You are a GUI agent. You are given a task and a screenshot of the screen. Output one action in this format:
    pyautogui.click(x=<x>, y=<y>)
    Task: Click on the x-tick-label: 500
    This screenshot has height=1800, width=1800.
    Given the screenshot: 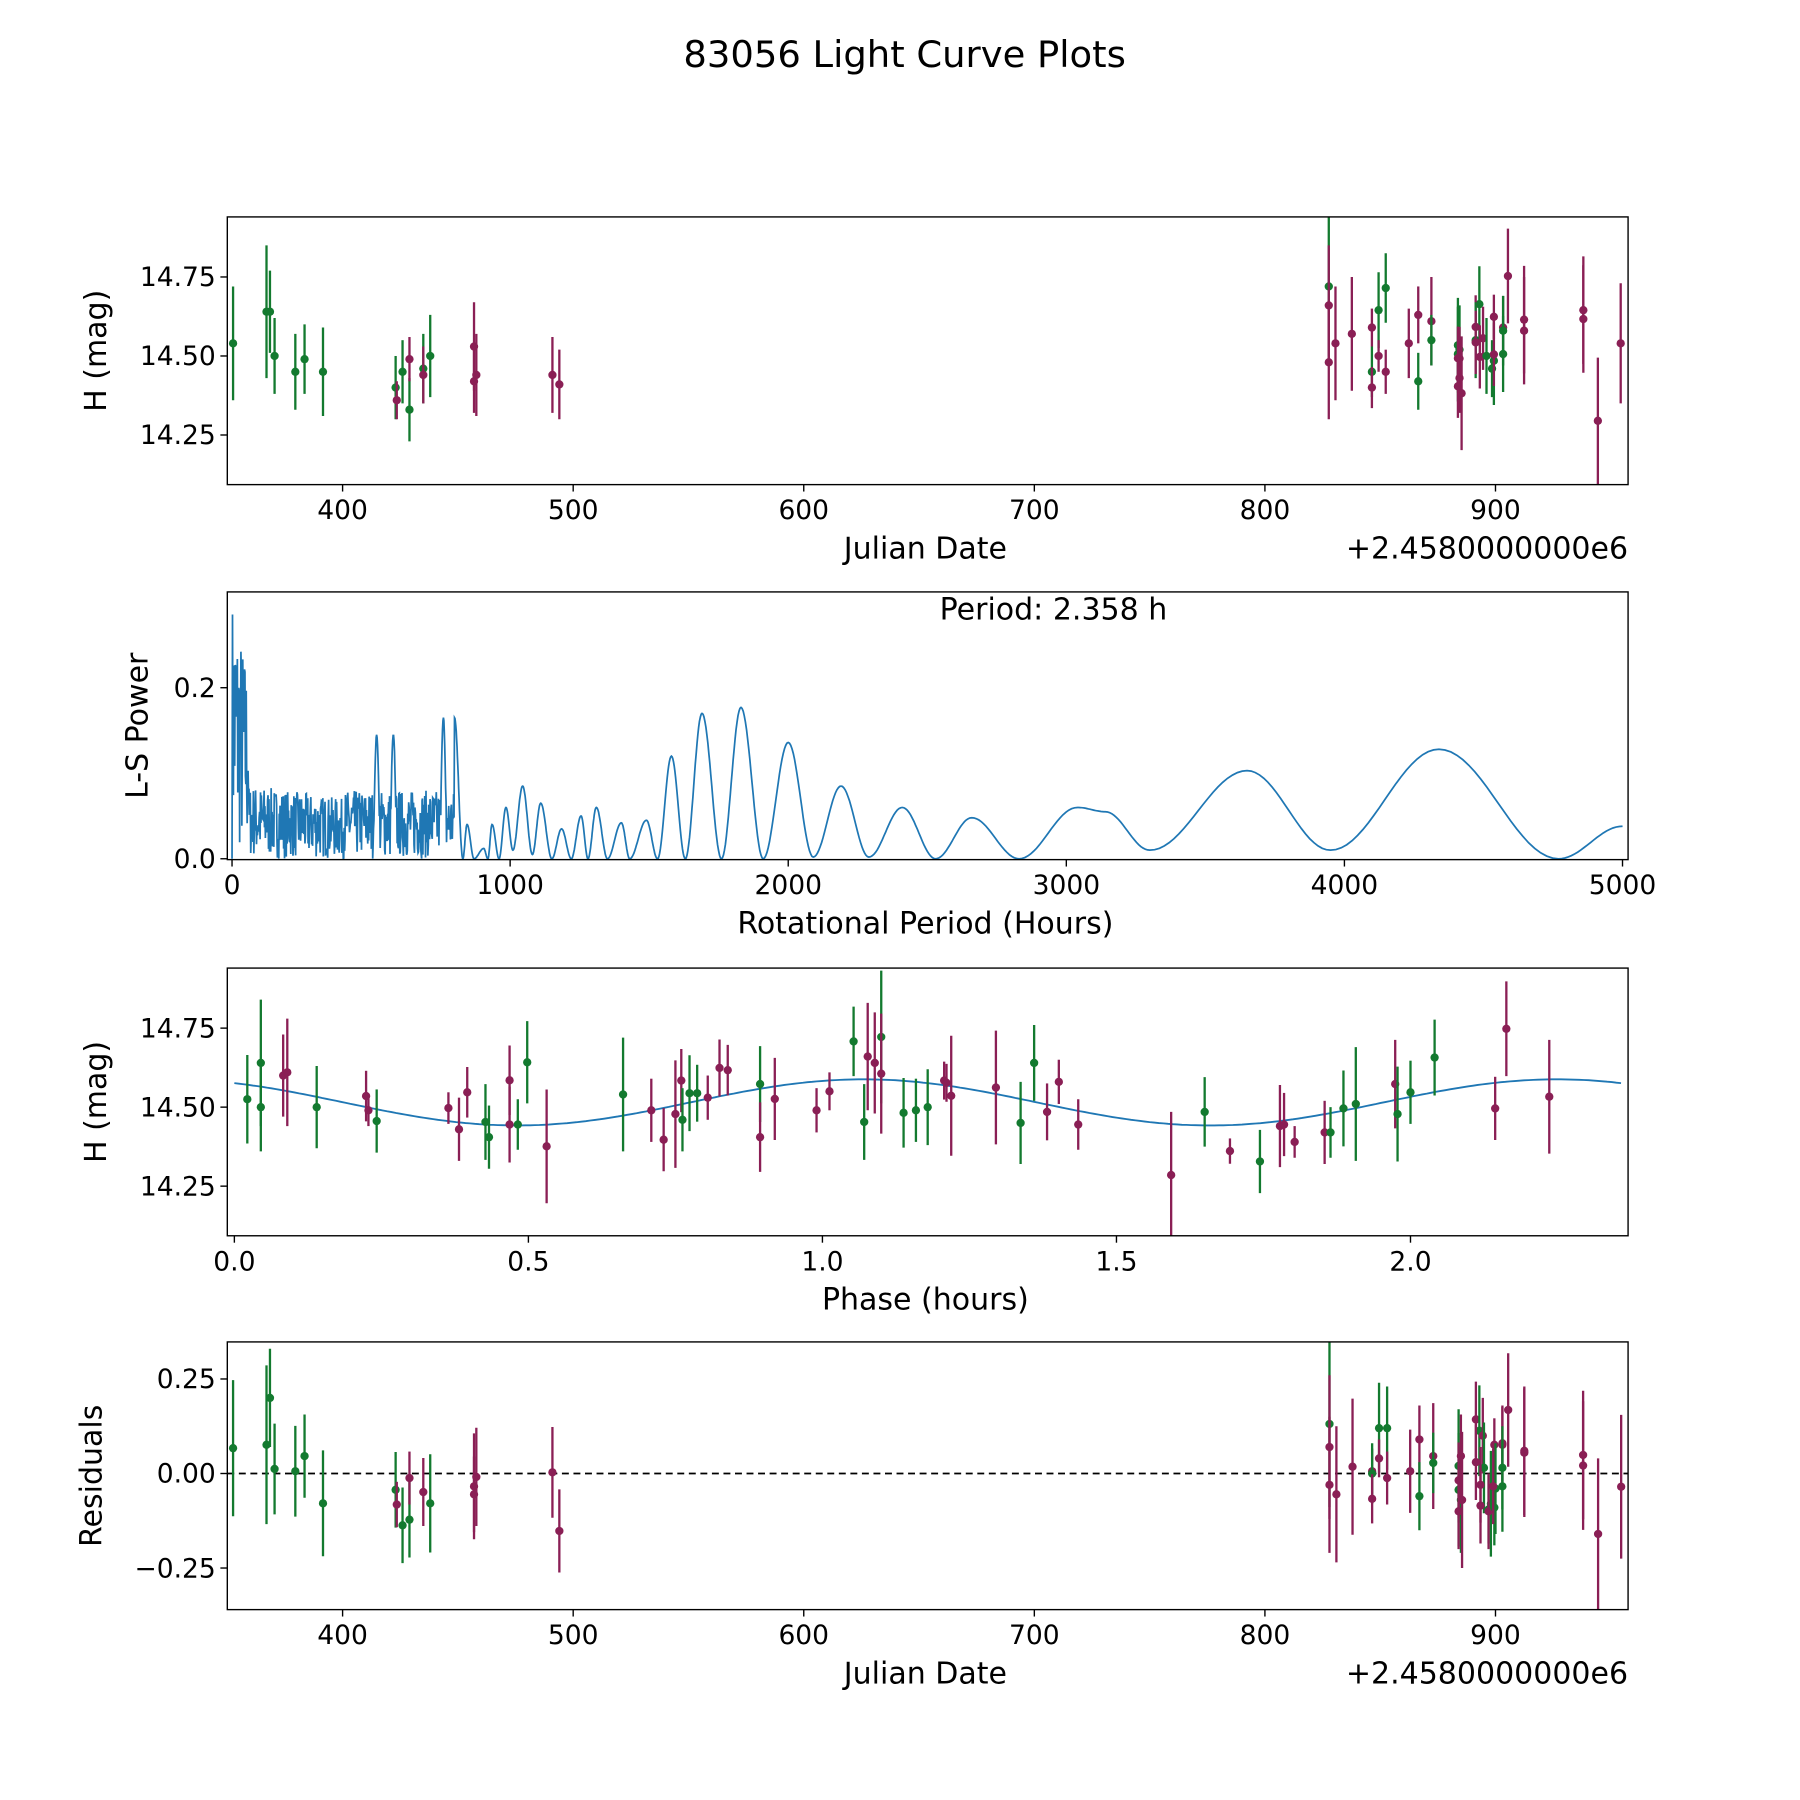 What is the action you would take?
    pyautogui.click(x=573, y=1635)
    